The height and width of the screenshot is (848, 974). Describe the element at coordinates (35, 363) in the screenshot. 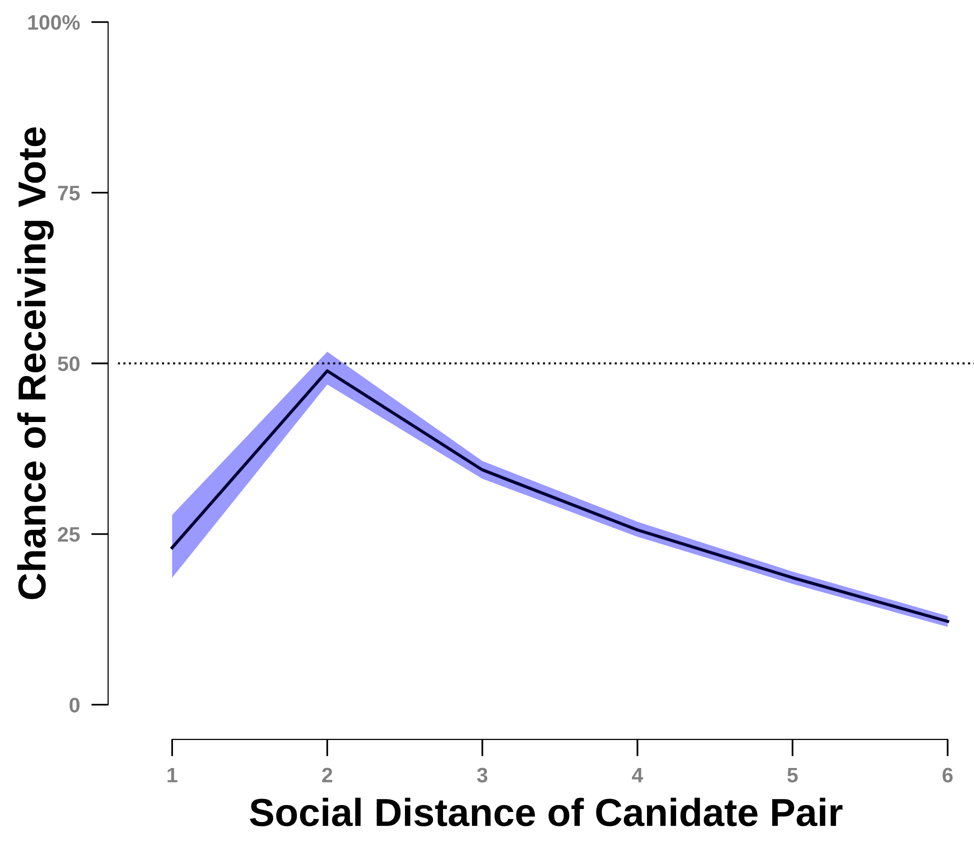

I see `y-axis-title: Chance of Receiving Vote` at that location.